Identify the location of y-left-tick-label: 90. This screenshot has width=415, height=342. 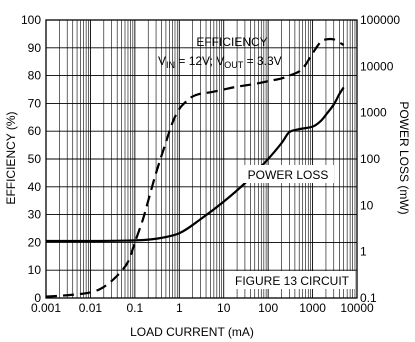
(35, 48).